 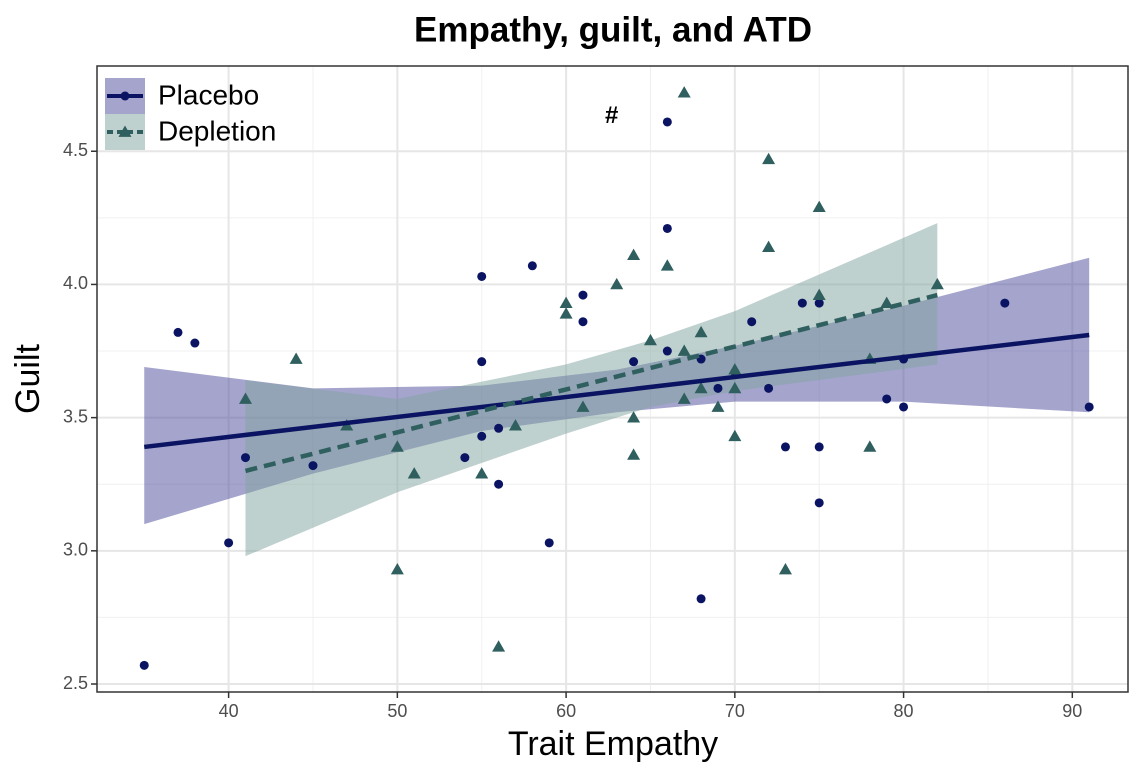 I want to click on y-tick-label: 3.5, so click(x=75, y=416).